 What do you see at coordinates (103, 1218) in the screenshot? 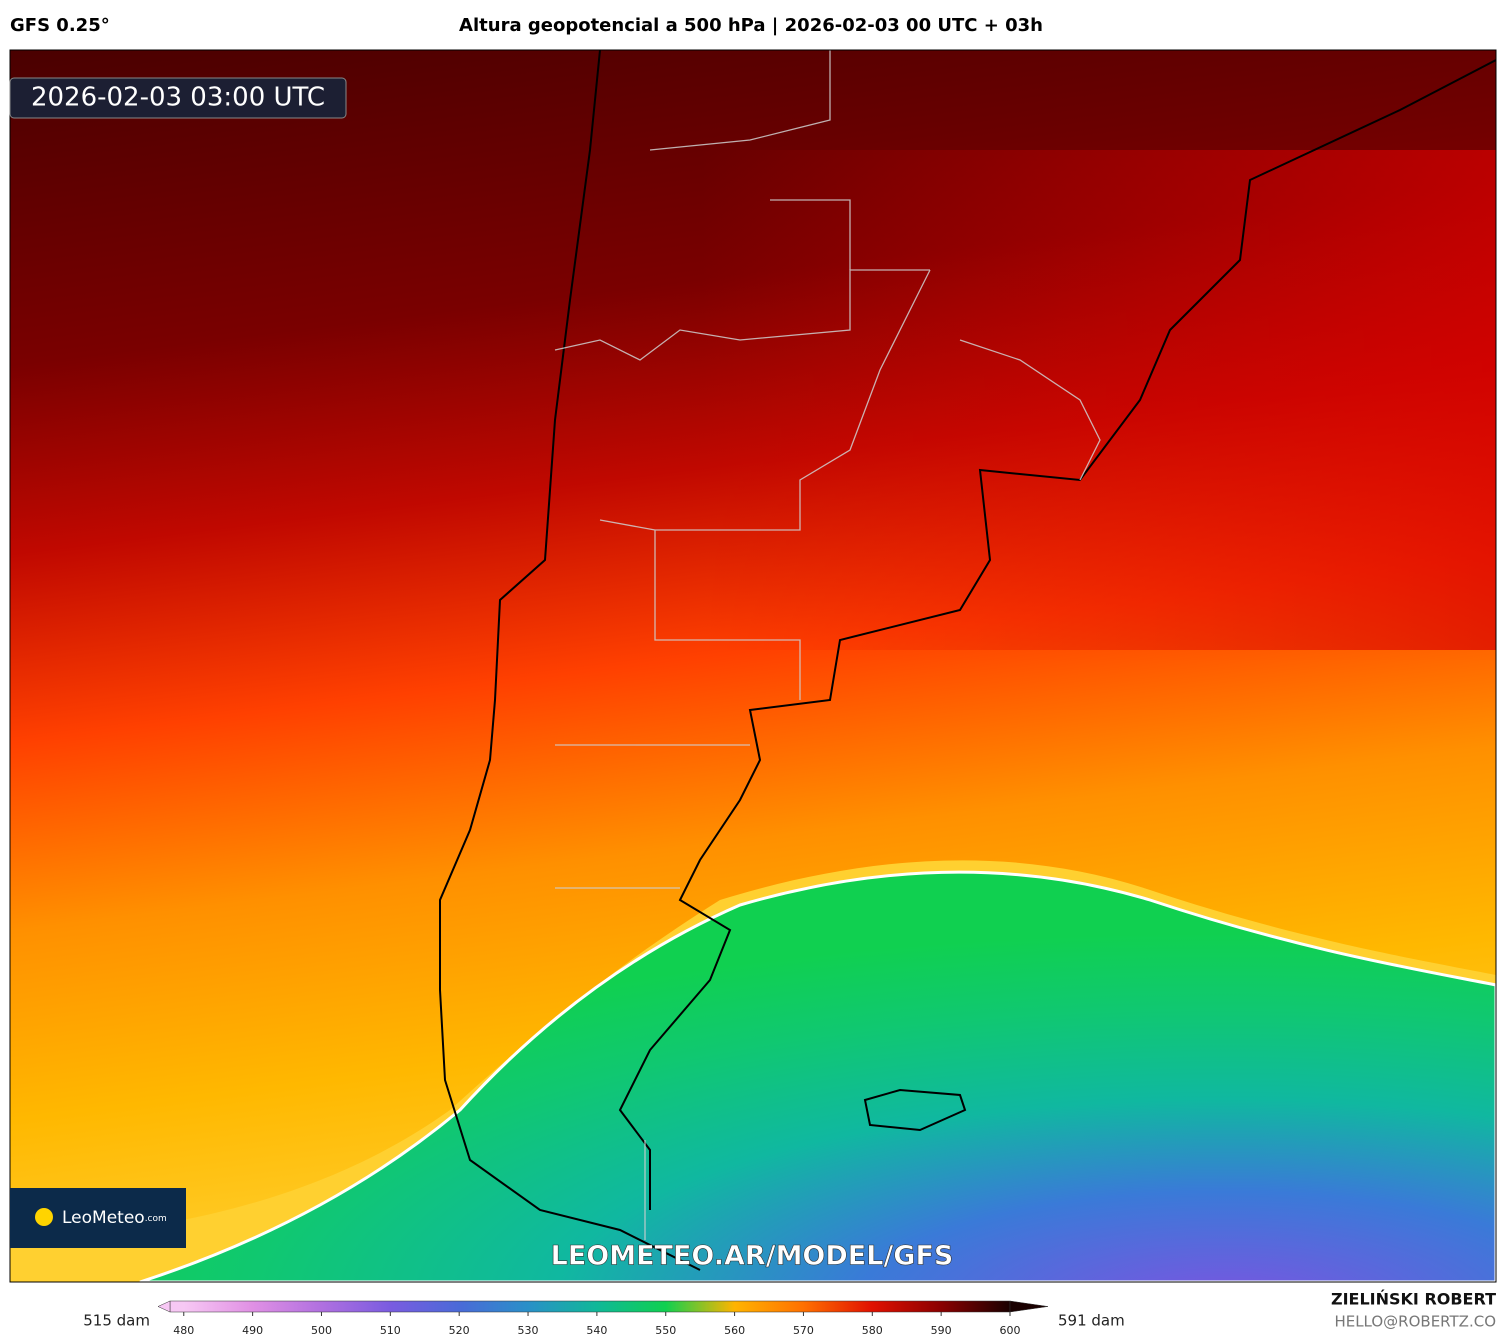
I see `logo-name: LeoMeteo` at bounding box center [103, 1218].